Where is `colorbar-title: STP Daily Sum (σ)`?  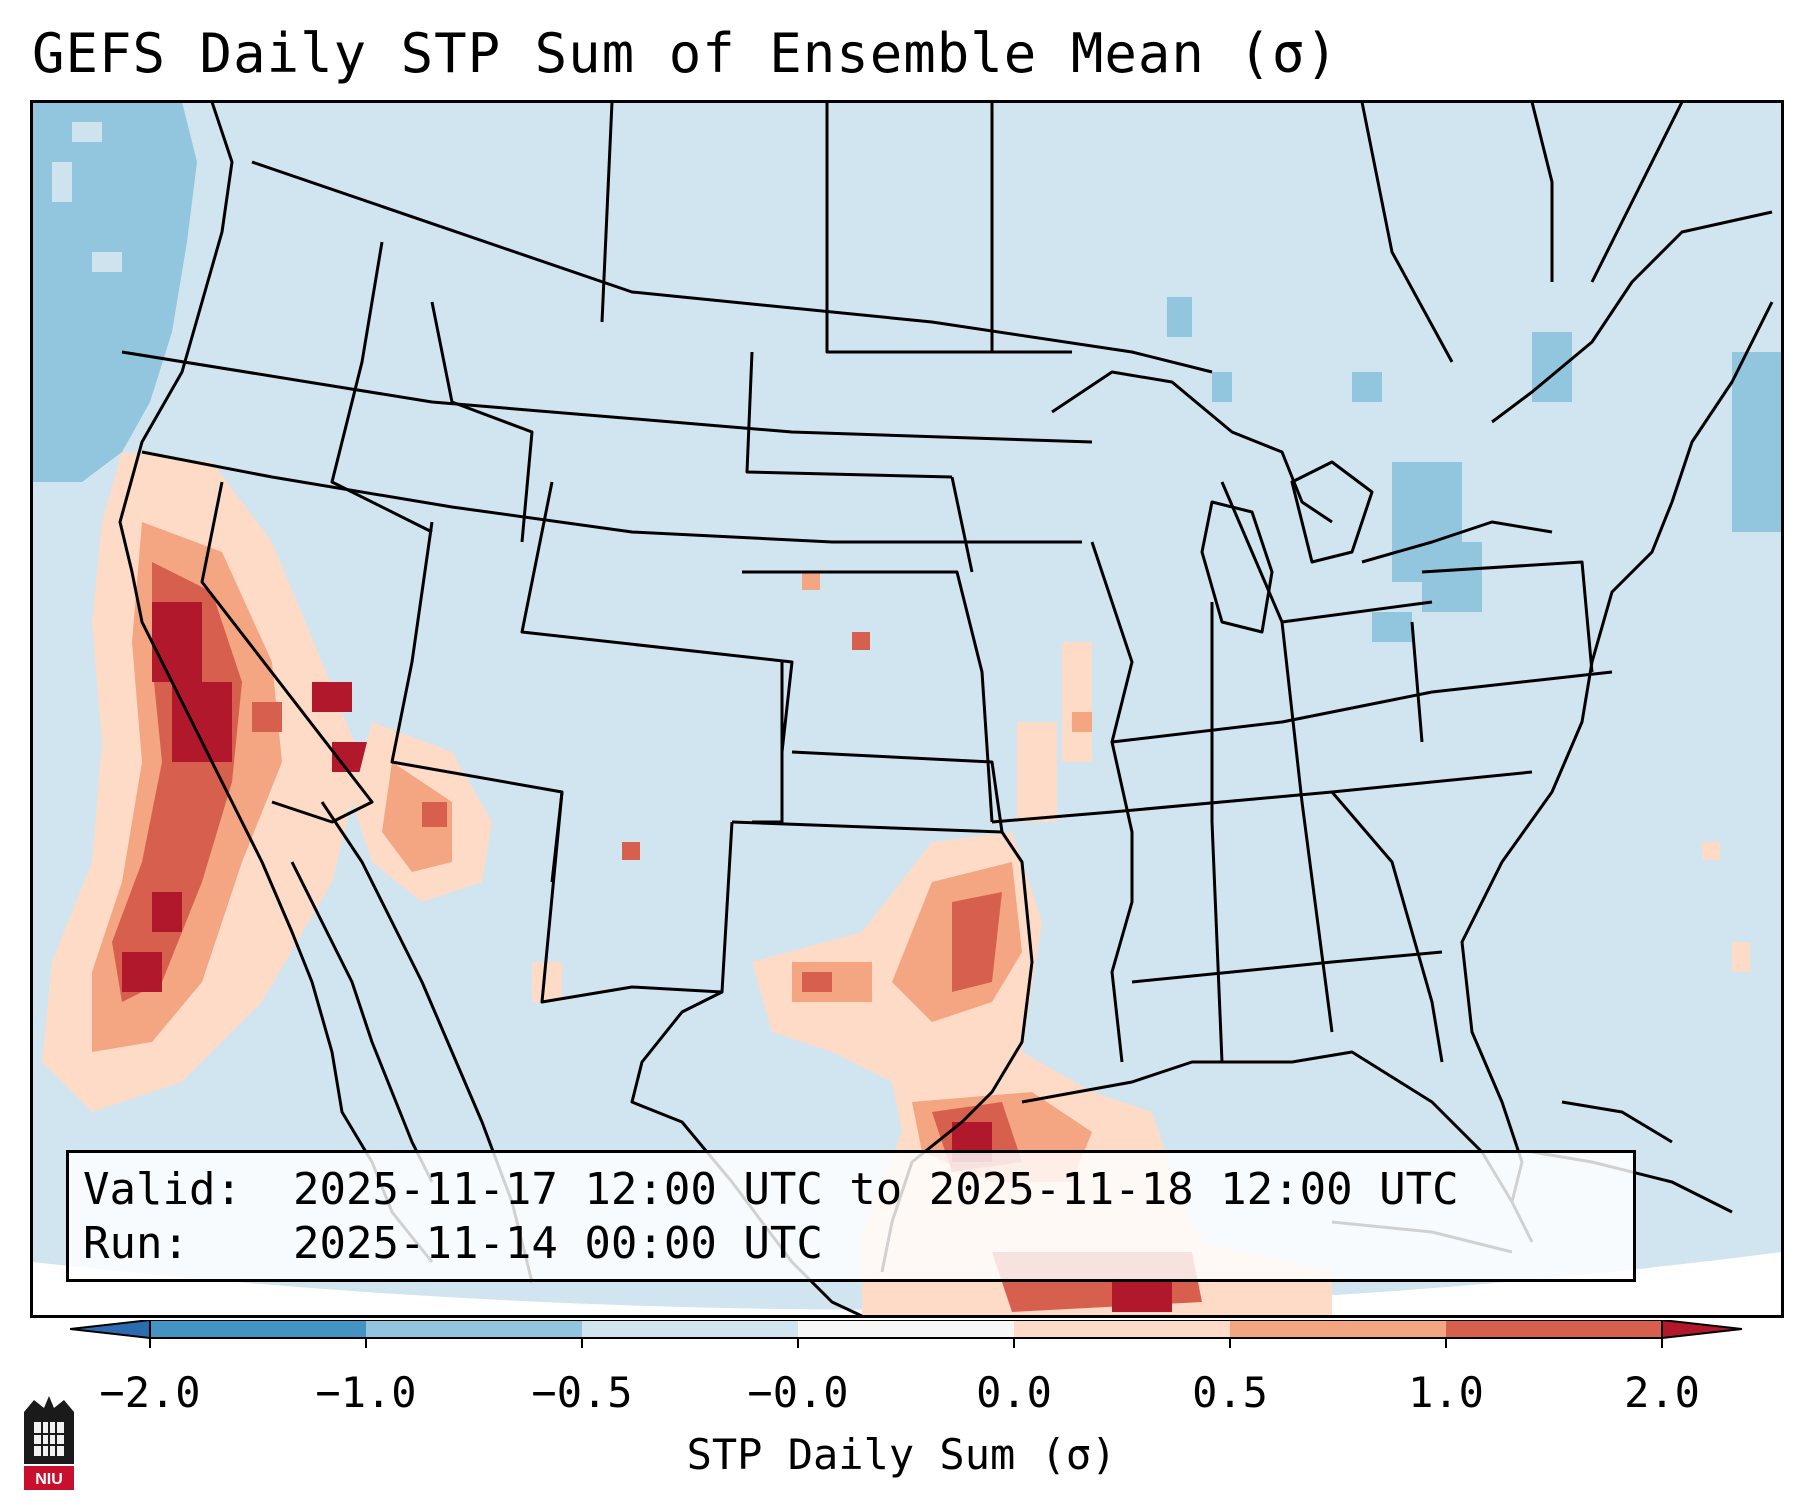 colorbar-title: STP Daily Sum (σ) is located at coordinates (901, 1454).